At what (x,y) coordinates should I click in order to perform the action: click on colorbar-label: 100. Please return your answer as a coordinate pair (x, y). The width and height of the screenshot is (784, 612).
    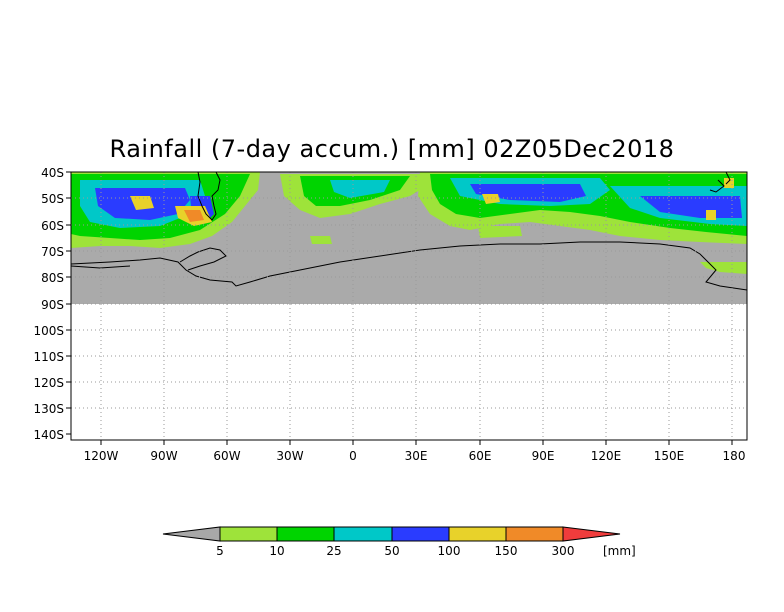
    Looking at the image, I should click on (449, 551).